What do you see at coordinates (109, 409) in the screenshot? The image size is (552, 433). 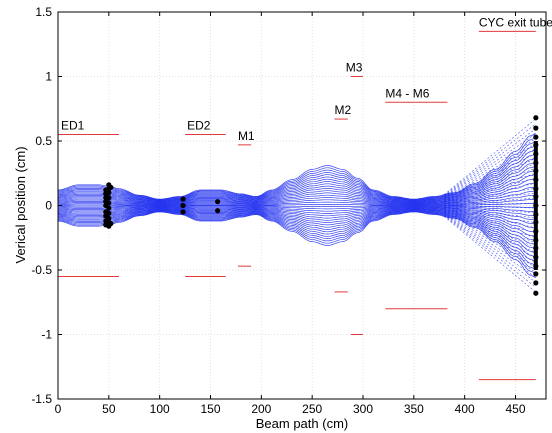 I see `x-tick-label: 50` at bounding box center [109, 409].